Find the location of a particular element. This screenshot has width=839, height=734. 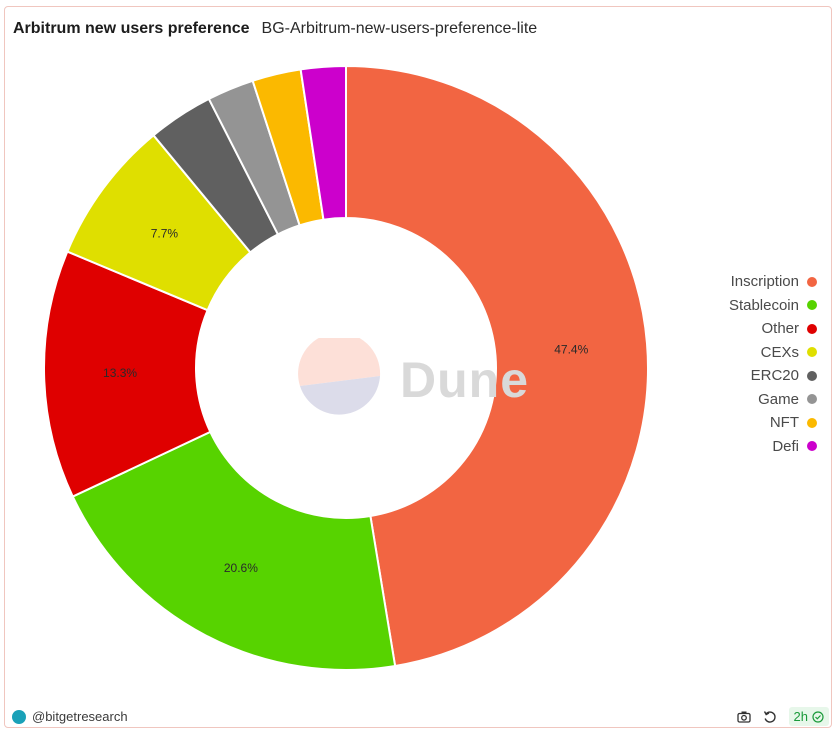

check-circle-icon is located at coordinates (818, 716).